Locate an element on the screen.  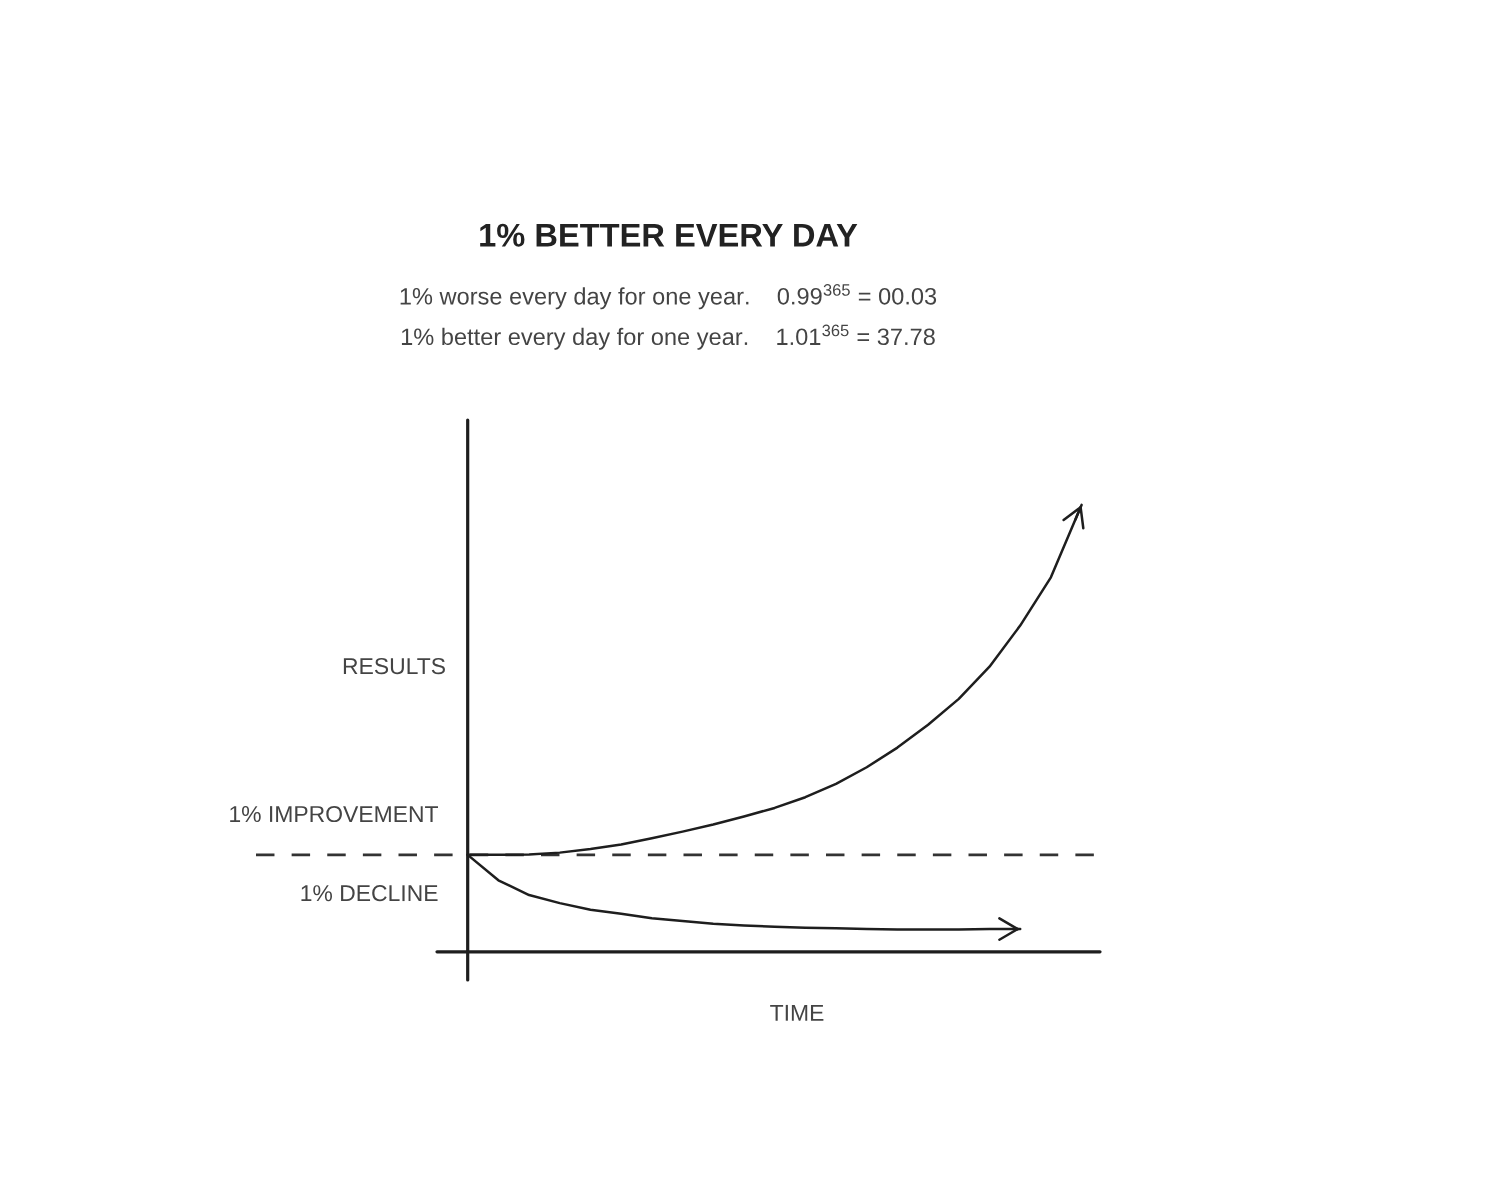
series-label: 1% IMPROVEMENT is located at coordinates (334, 814).